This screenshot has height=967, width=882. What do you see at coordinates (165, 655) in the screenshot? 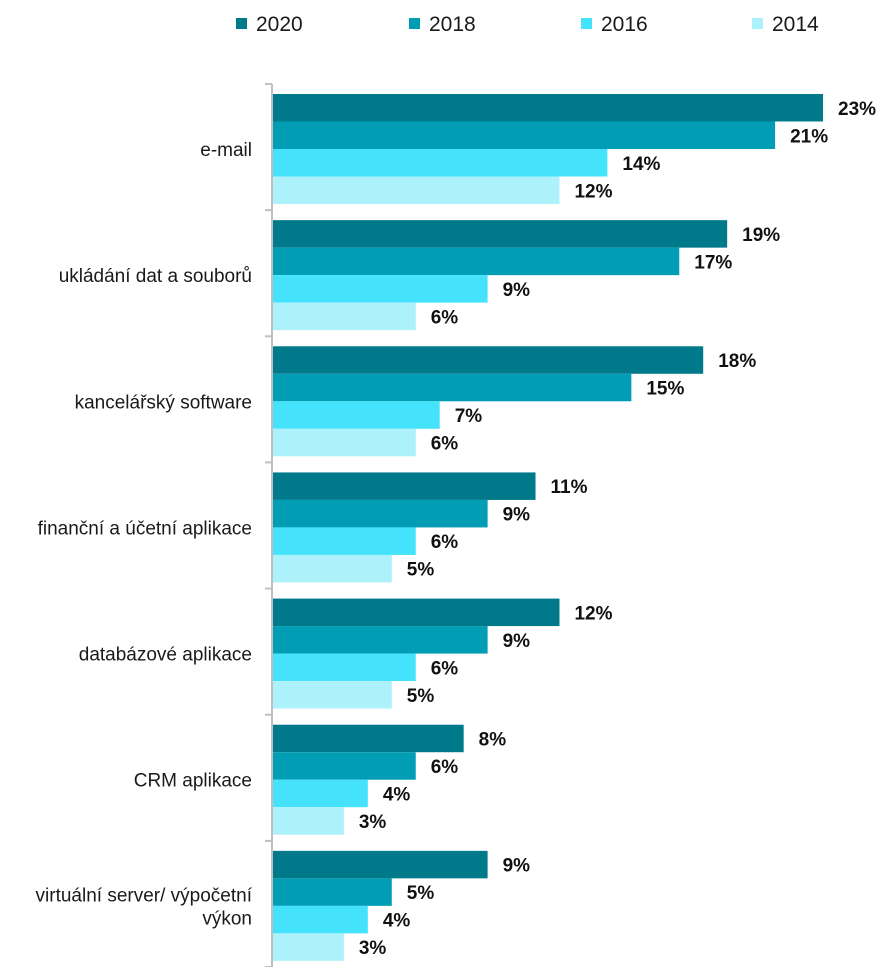
I see `category-label: databázové aplikace` at bounding box center [165, 655].